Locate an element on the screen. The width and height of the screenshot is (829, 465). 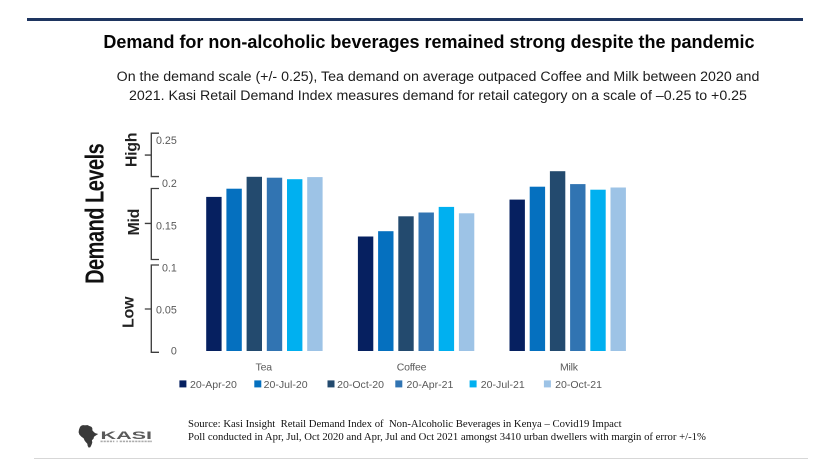
svg-text: Milk is located at coordinates (569, 368).